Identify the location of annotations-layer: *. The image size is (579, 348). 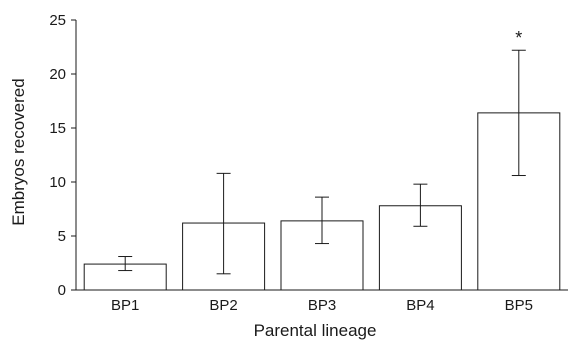
(518, 38).